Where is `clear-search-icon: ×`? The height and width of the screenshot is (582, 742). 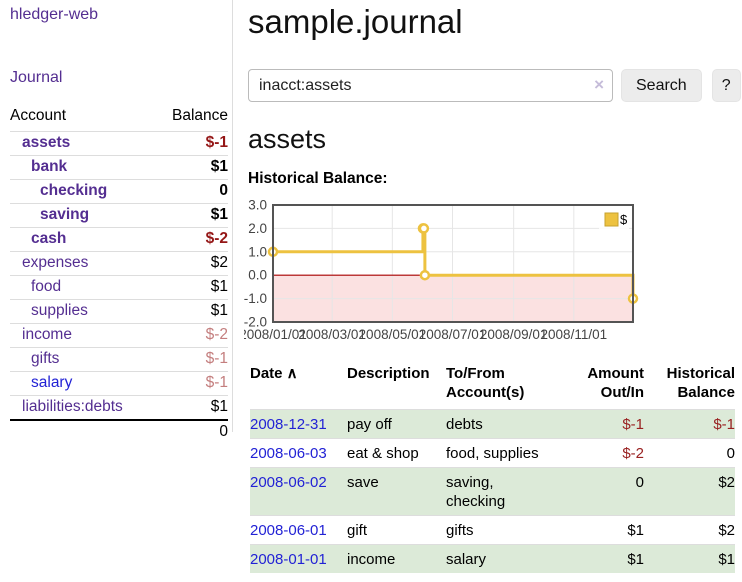
clear-search-icon: × is located at coordinates (599, 84).